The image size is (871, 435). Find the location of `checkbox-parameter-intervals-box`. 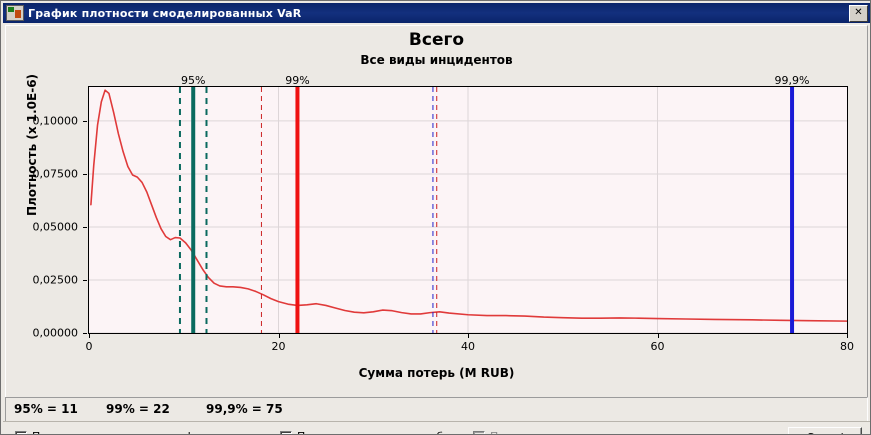

checkbox-parameter-intervals-box is located at coordinates (479, 432).